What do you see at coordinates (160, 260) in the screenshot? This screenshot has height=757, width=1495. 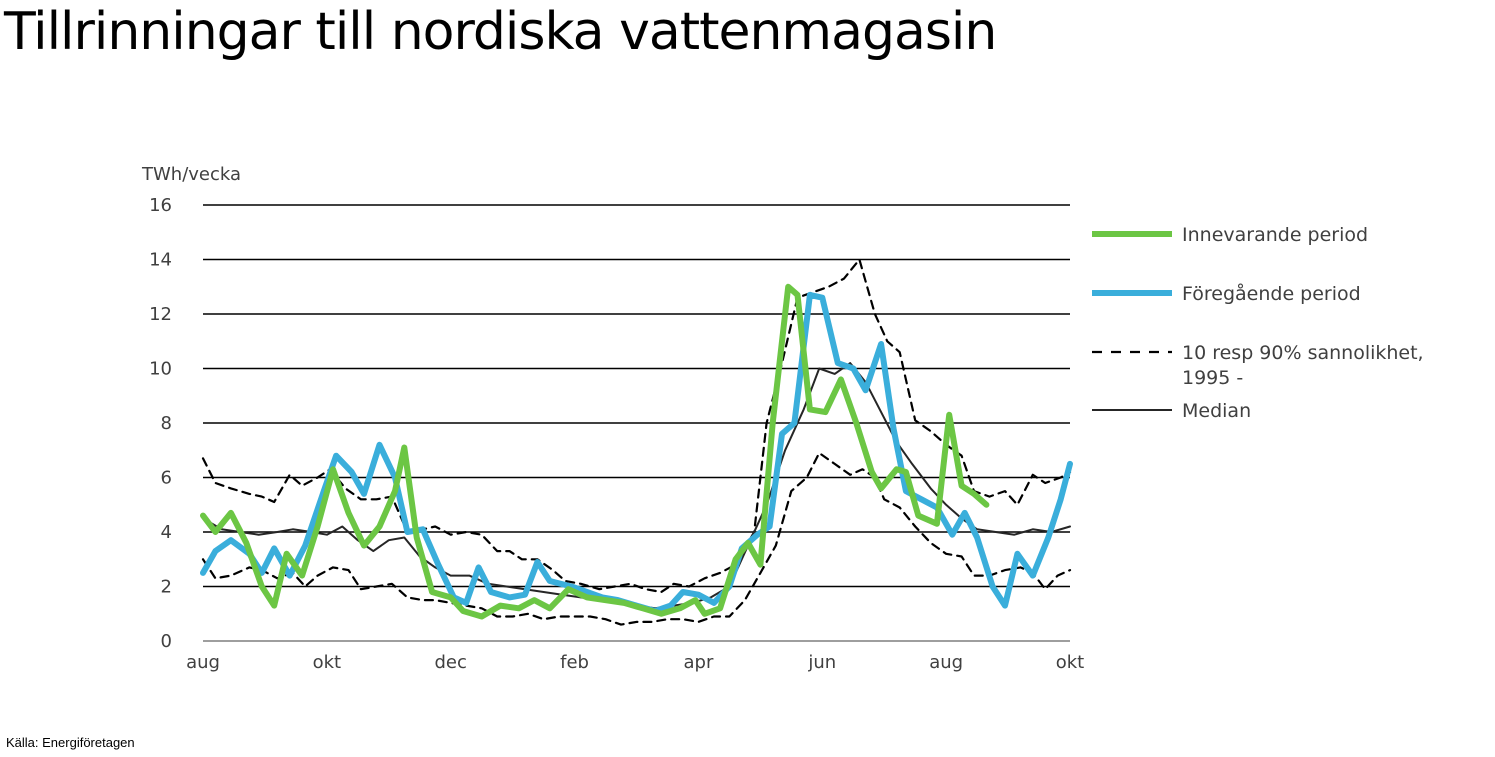 I see `y-tick-label: 14` at bounding box center [160, 260].